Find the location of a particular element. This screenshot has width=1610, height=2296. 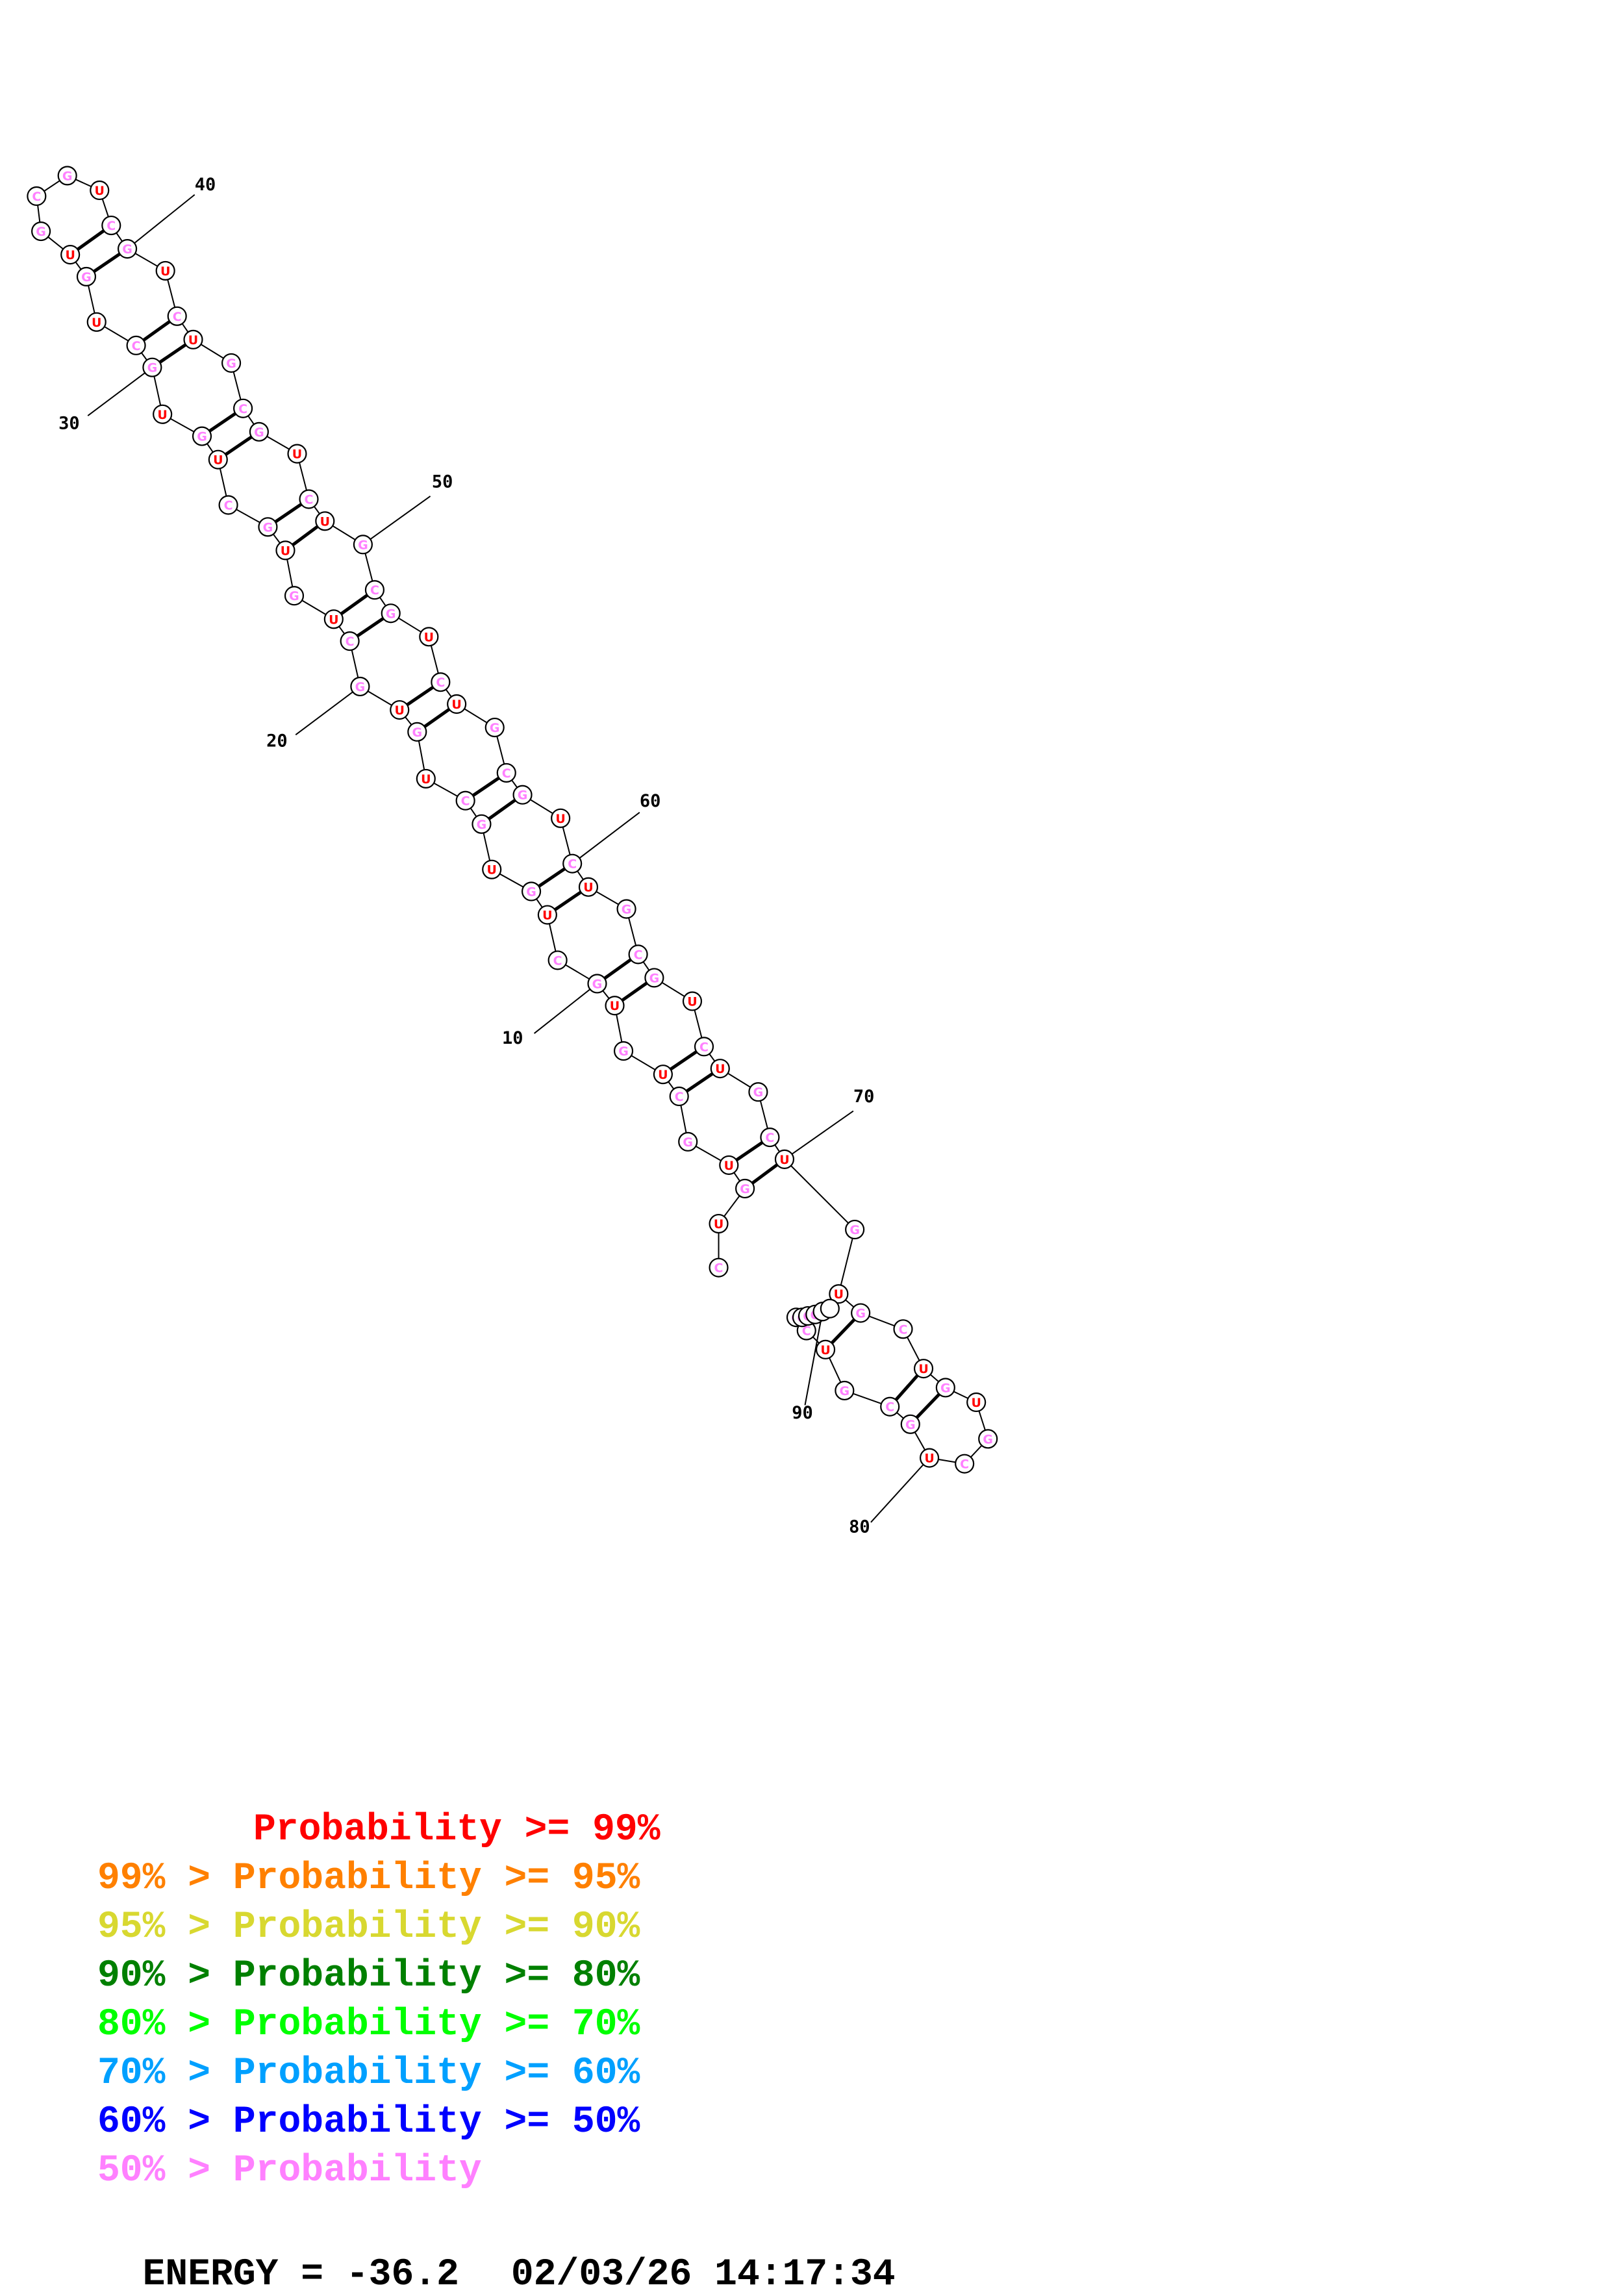

energy-footer: ENERGY = -36.2 02/03/26 14:17:34 is located at coordinates (496, 2254).